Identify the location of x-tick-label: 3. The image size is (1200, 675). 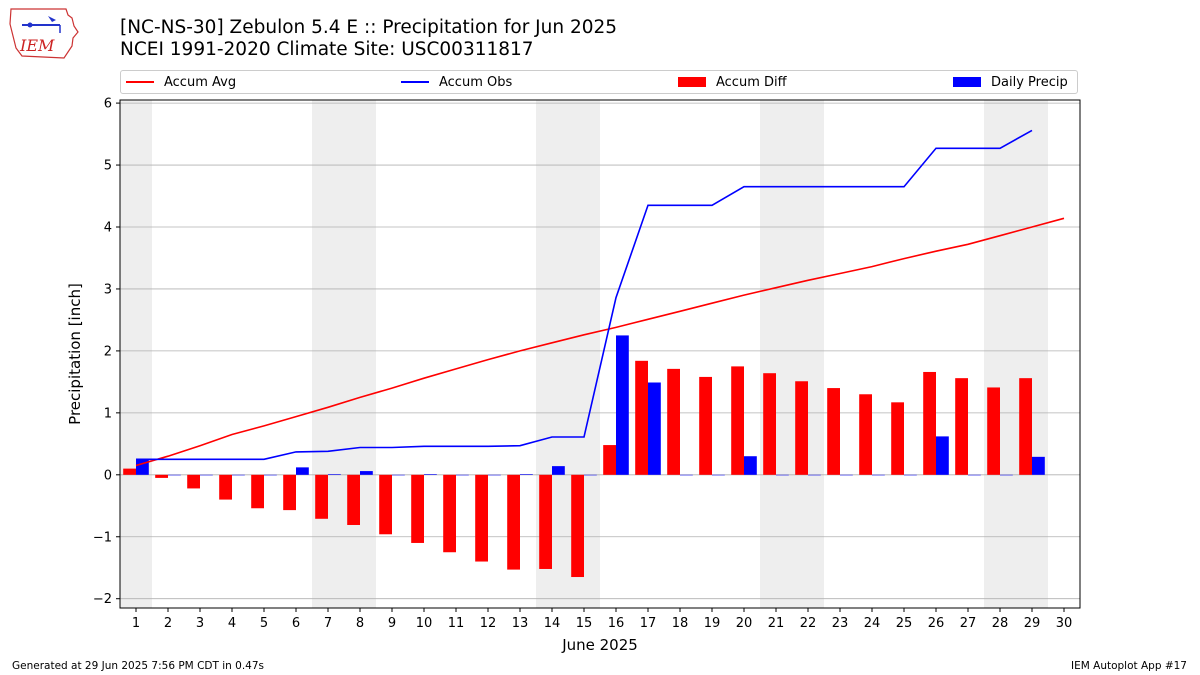
(200, 623).